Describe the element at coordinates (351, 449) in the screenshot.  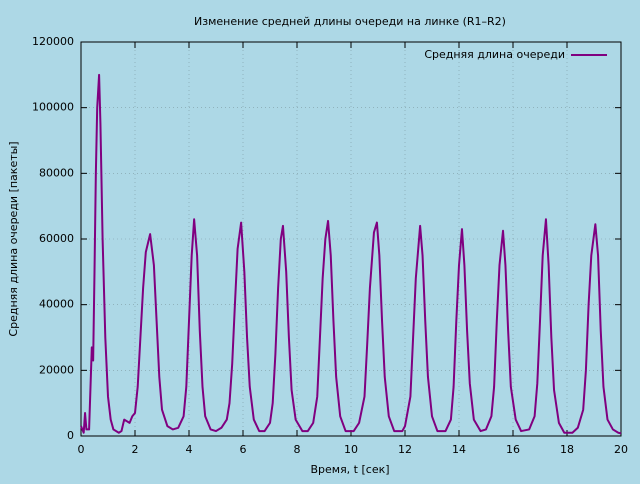
I see `x-tick-label: 10` at that location.